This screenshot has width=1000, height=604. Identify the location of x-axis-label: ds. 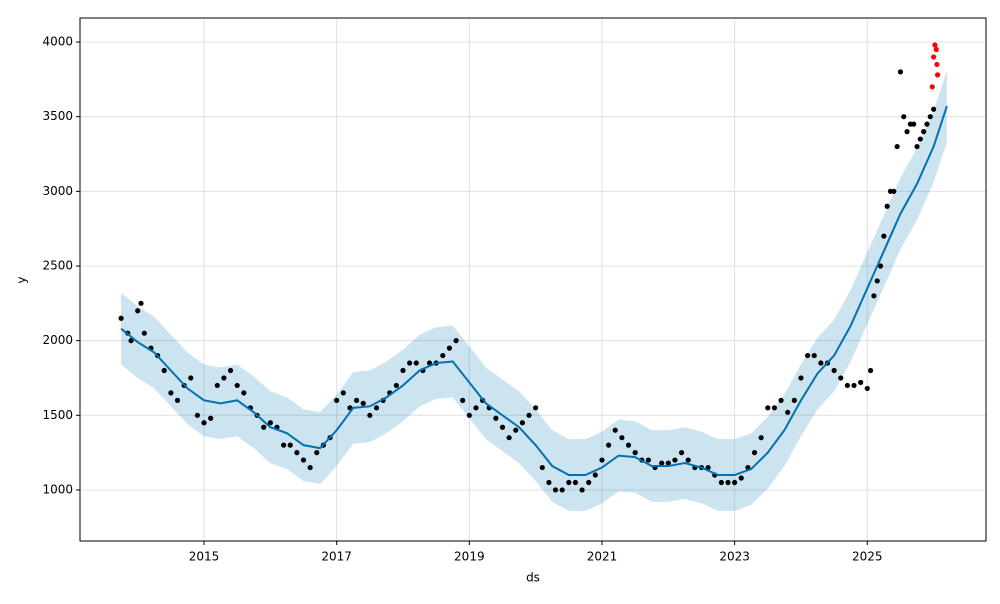
(533, 578).